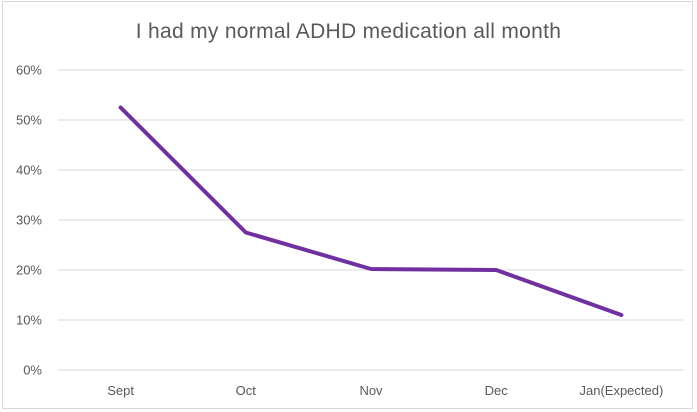 Image resolution: width=697 pixels, height=412 pixels. I want to click on x-tick-label: Oct, so click(246, 390).